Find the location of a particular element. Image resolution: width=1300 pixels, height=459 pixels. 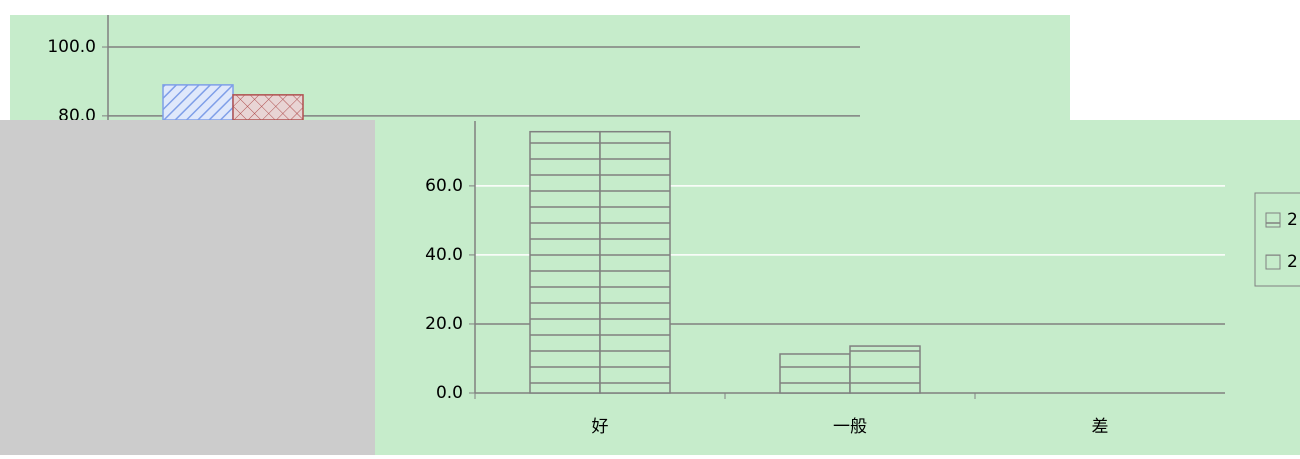

y-tick-label: 40.0 is located at coordinates (444, 255).